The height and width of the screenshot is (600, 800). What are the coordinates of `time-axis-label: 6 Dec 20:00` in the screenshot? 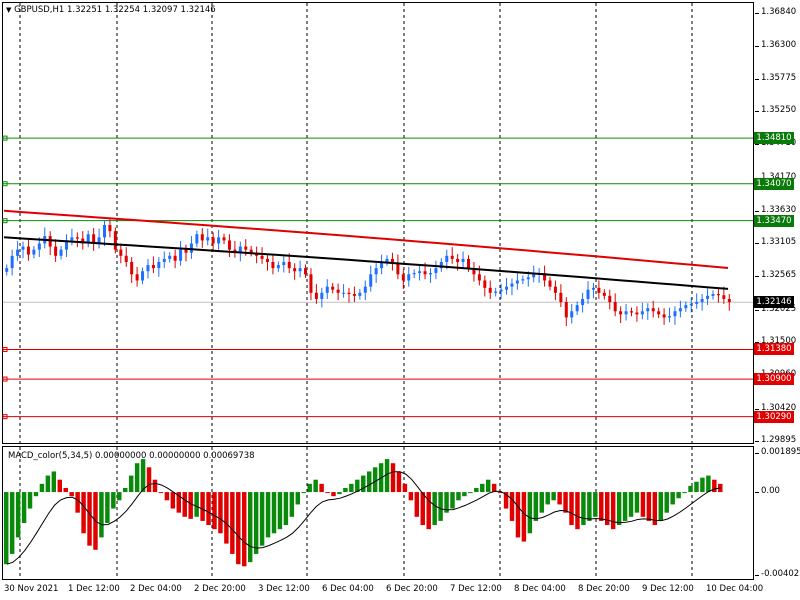 It's located at (412, 589).